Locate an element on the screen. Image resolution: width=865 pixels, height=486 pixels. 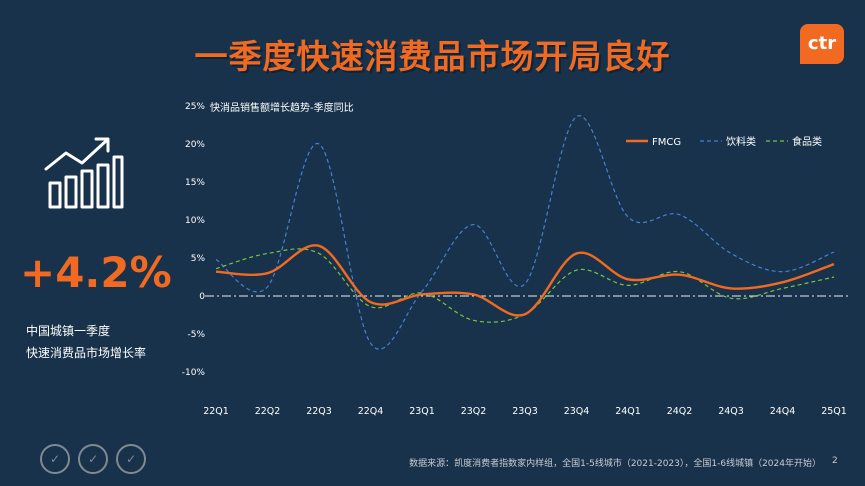
x-tick-label: 22Q1 is located at coordinates (216, 411).